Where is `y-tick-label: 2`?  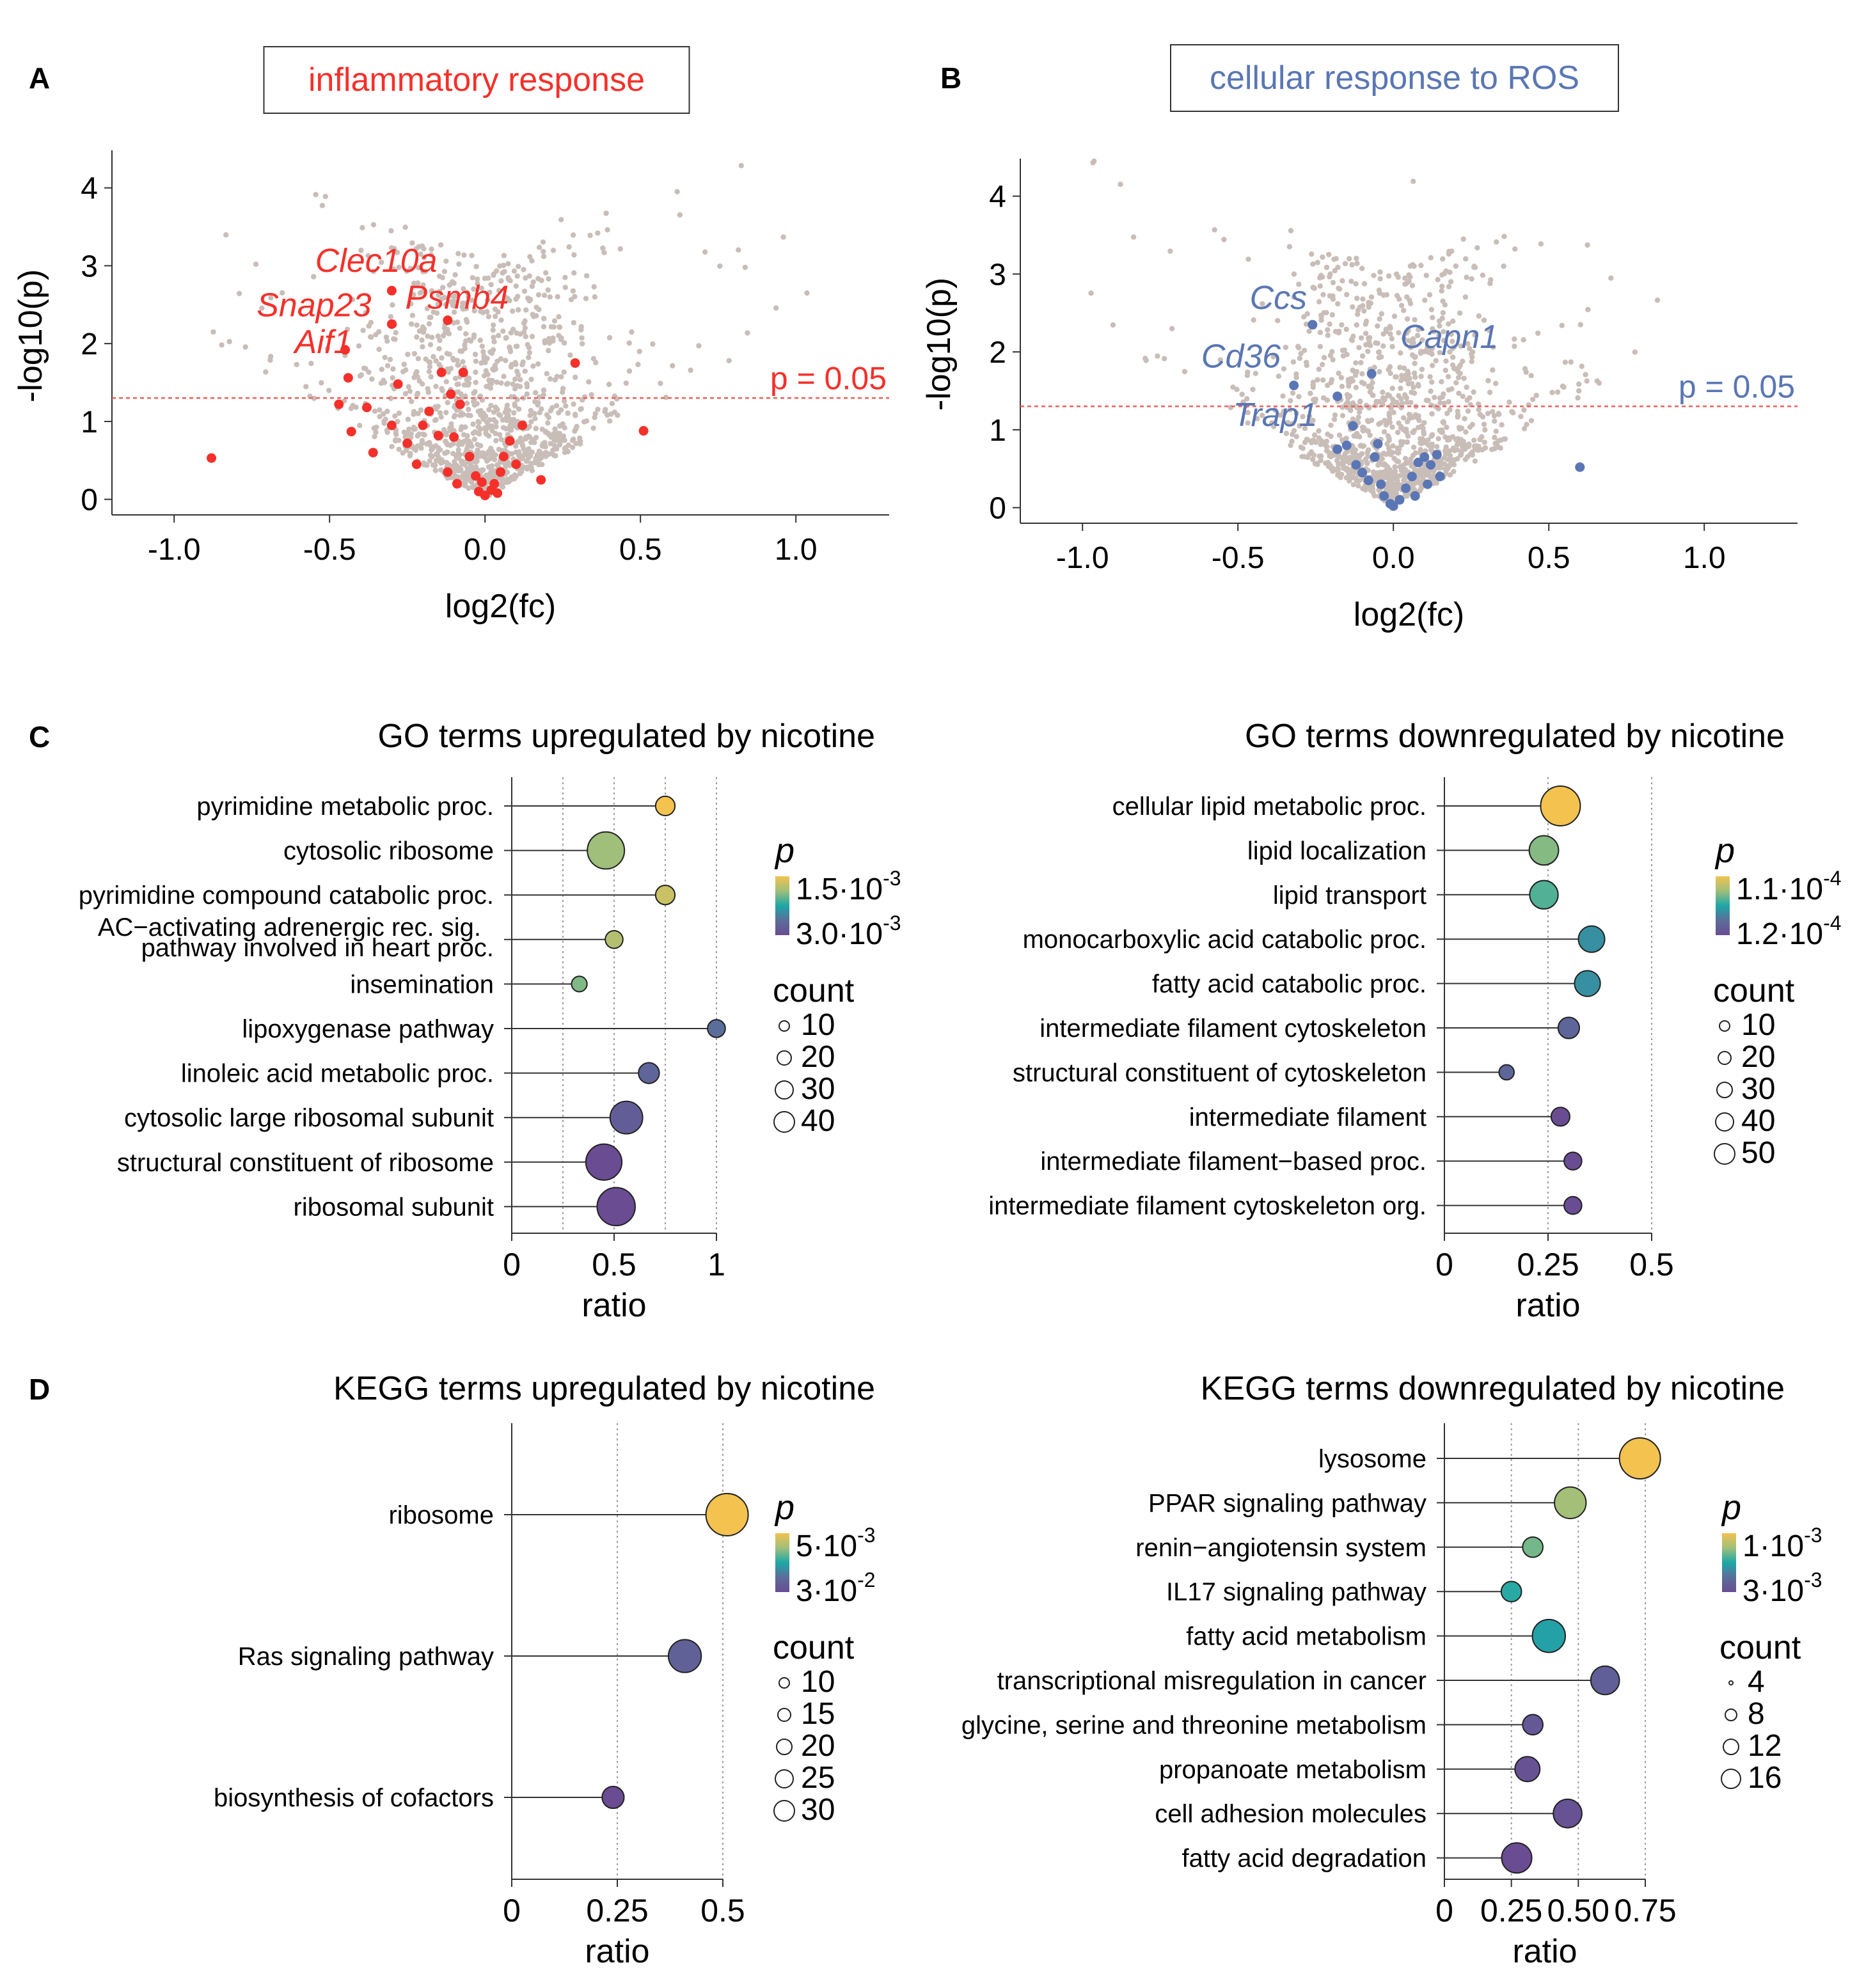
y-tick-label: 2 is located at coordinates (90, 344).